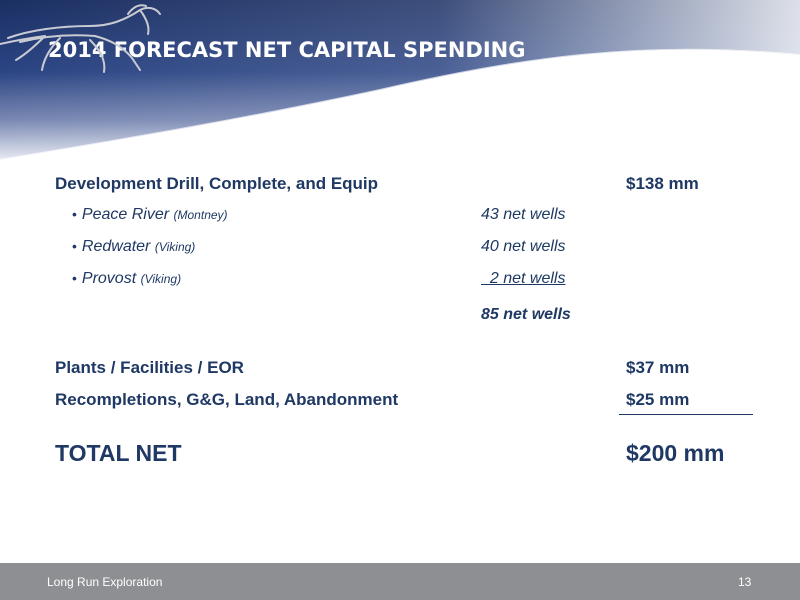 The width and height of the screenshot is (800, 600). What do you see at coordinates (125, 214) in the screenshot?
I see `area-name: Peace River` at bounding box center [125, 214].